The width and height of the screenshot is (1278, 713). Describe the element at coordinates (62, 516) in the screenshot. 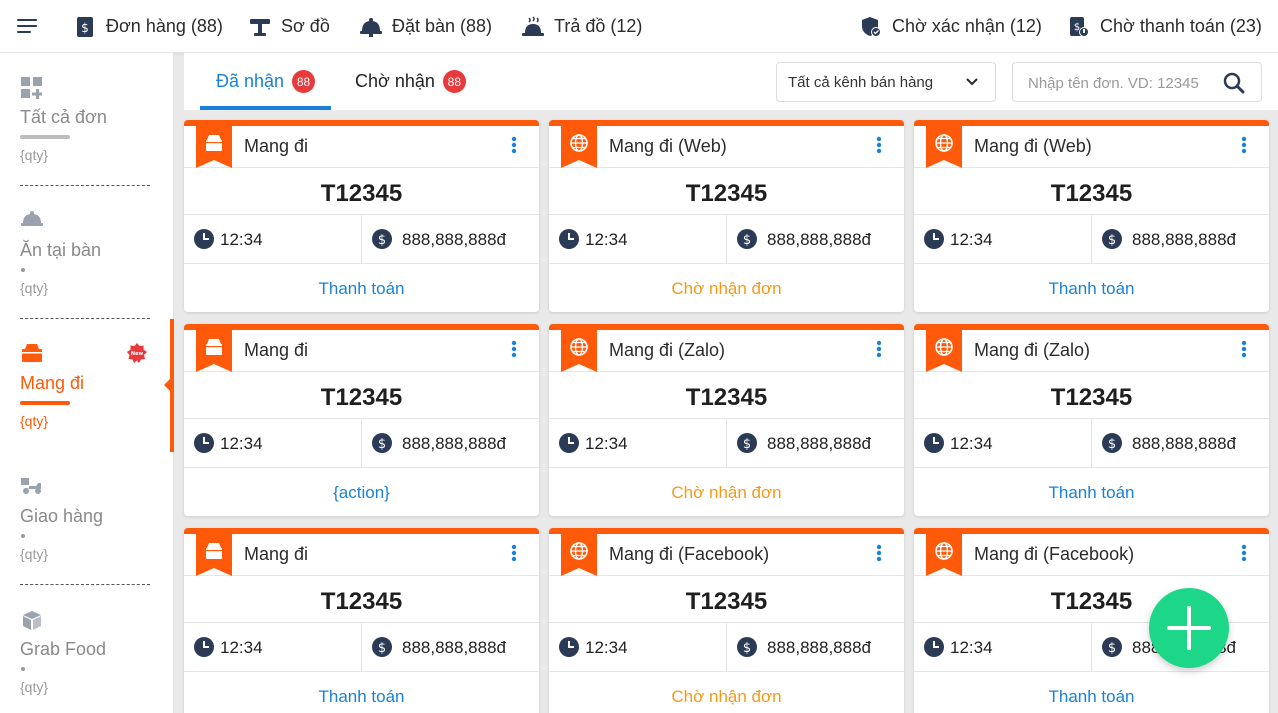

I see `sidebar-item-label: Giao hàng` at that location.